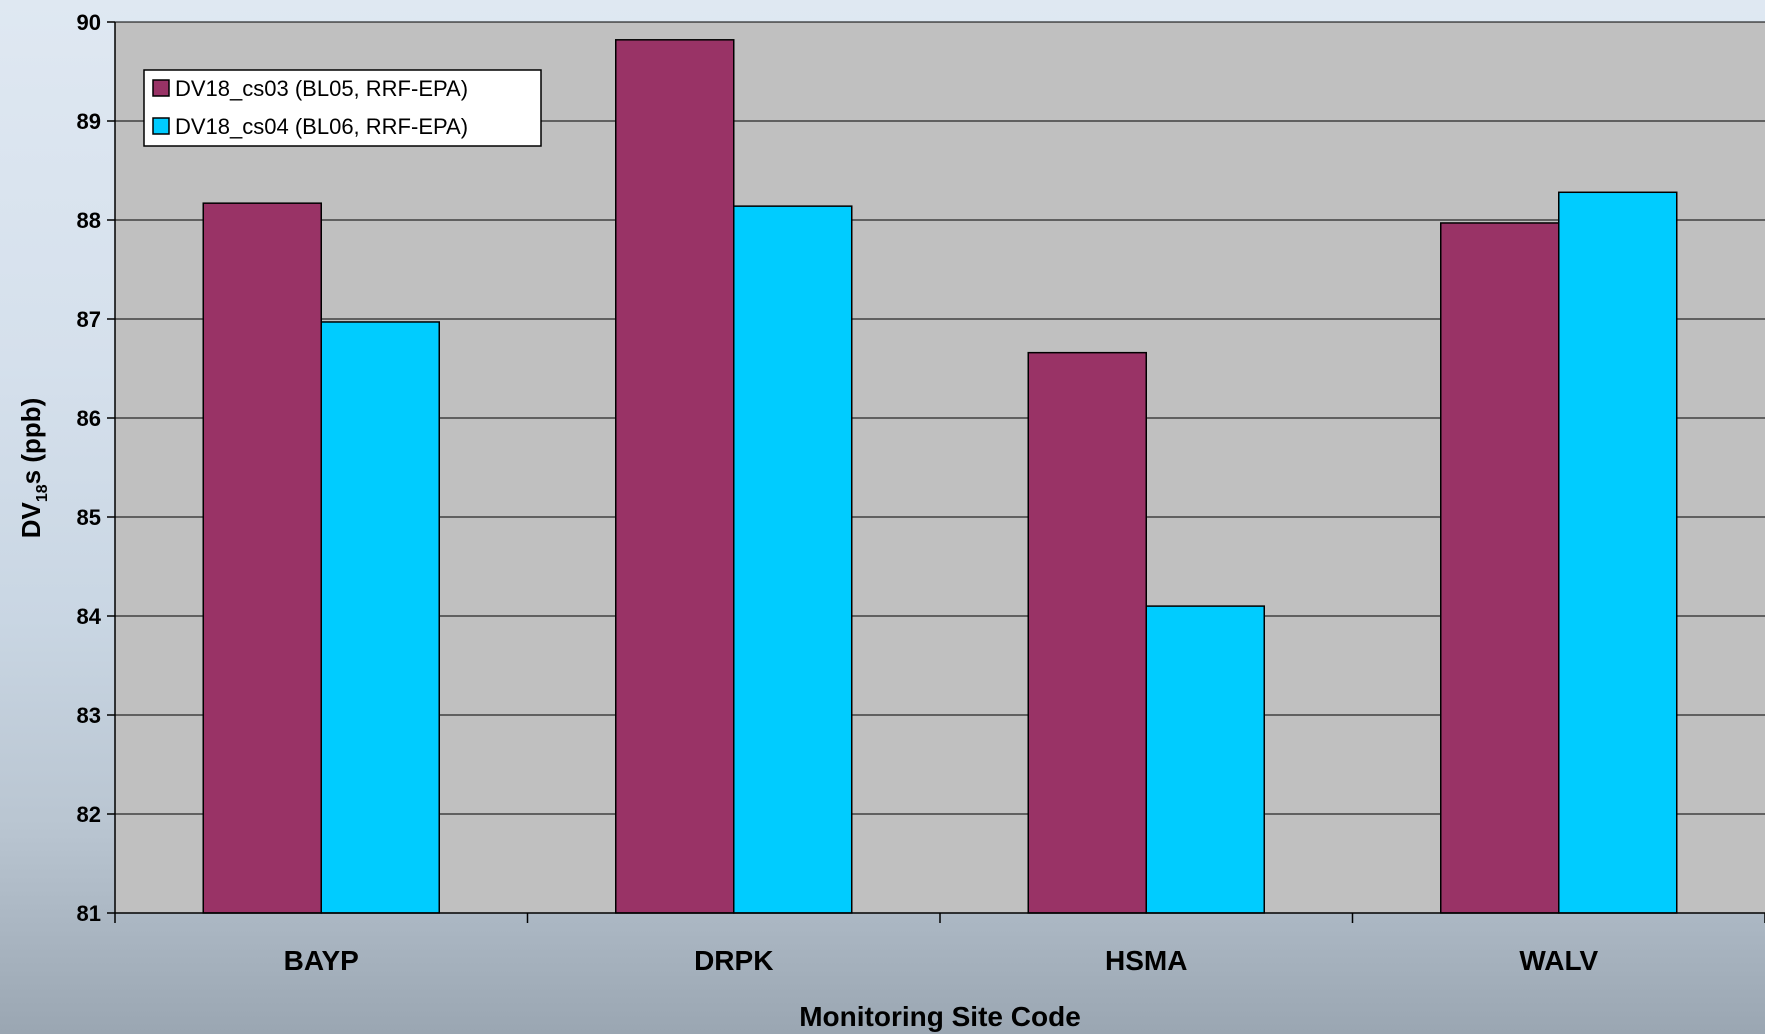 The height and width of the screenshot is (1034, 1765). I want to click on y-tick-label: 86, so click(89, 418).